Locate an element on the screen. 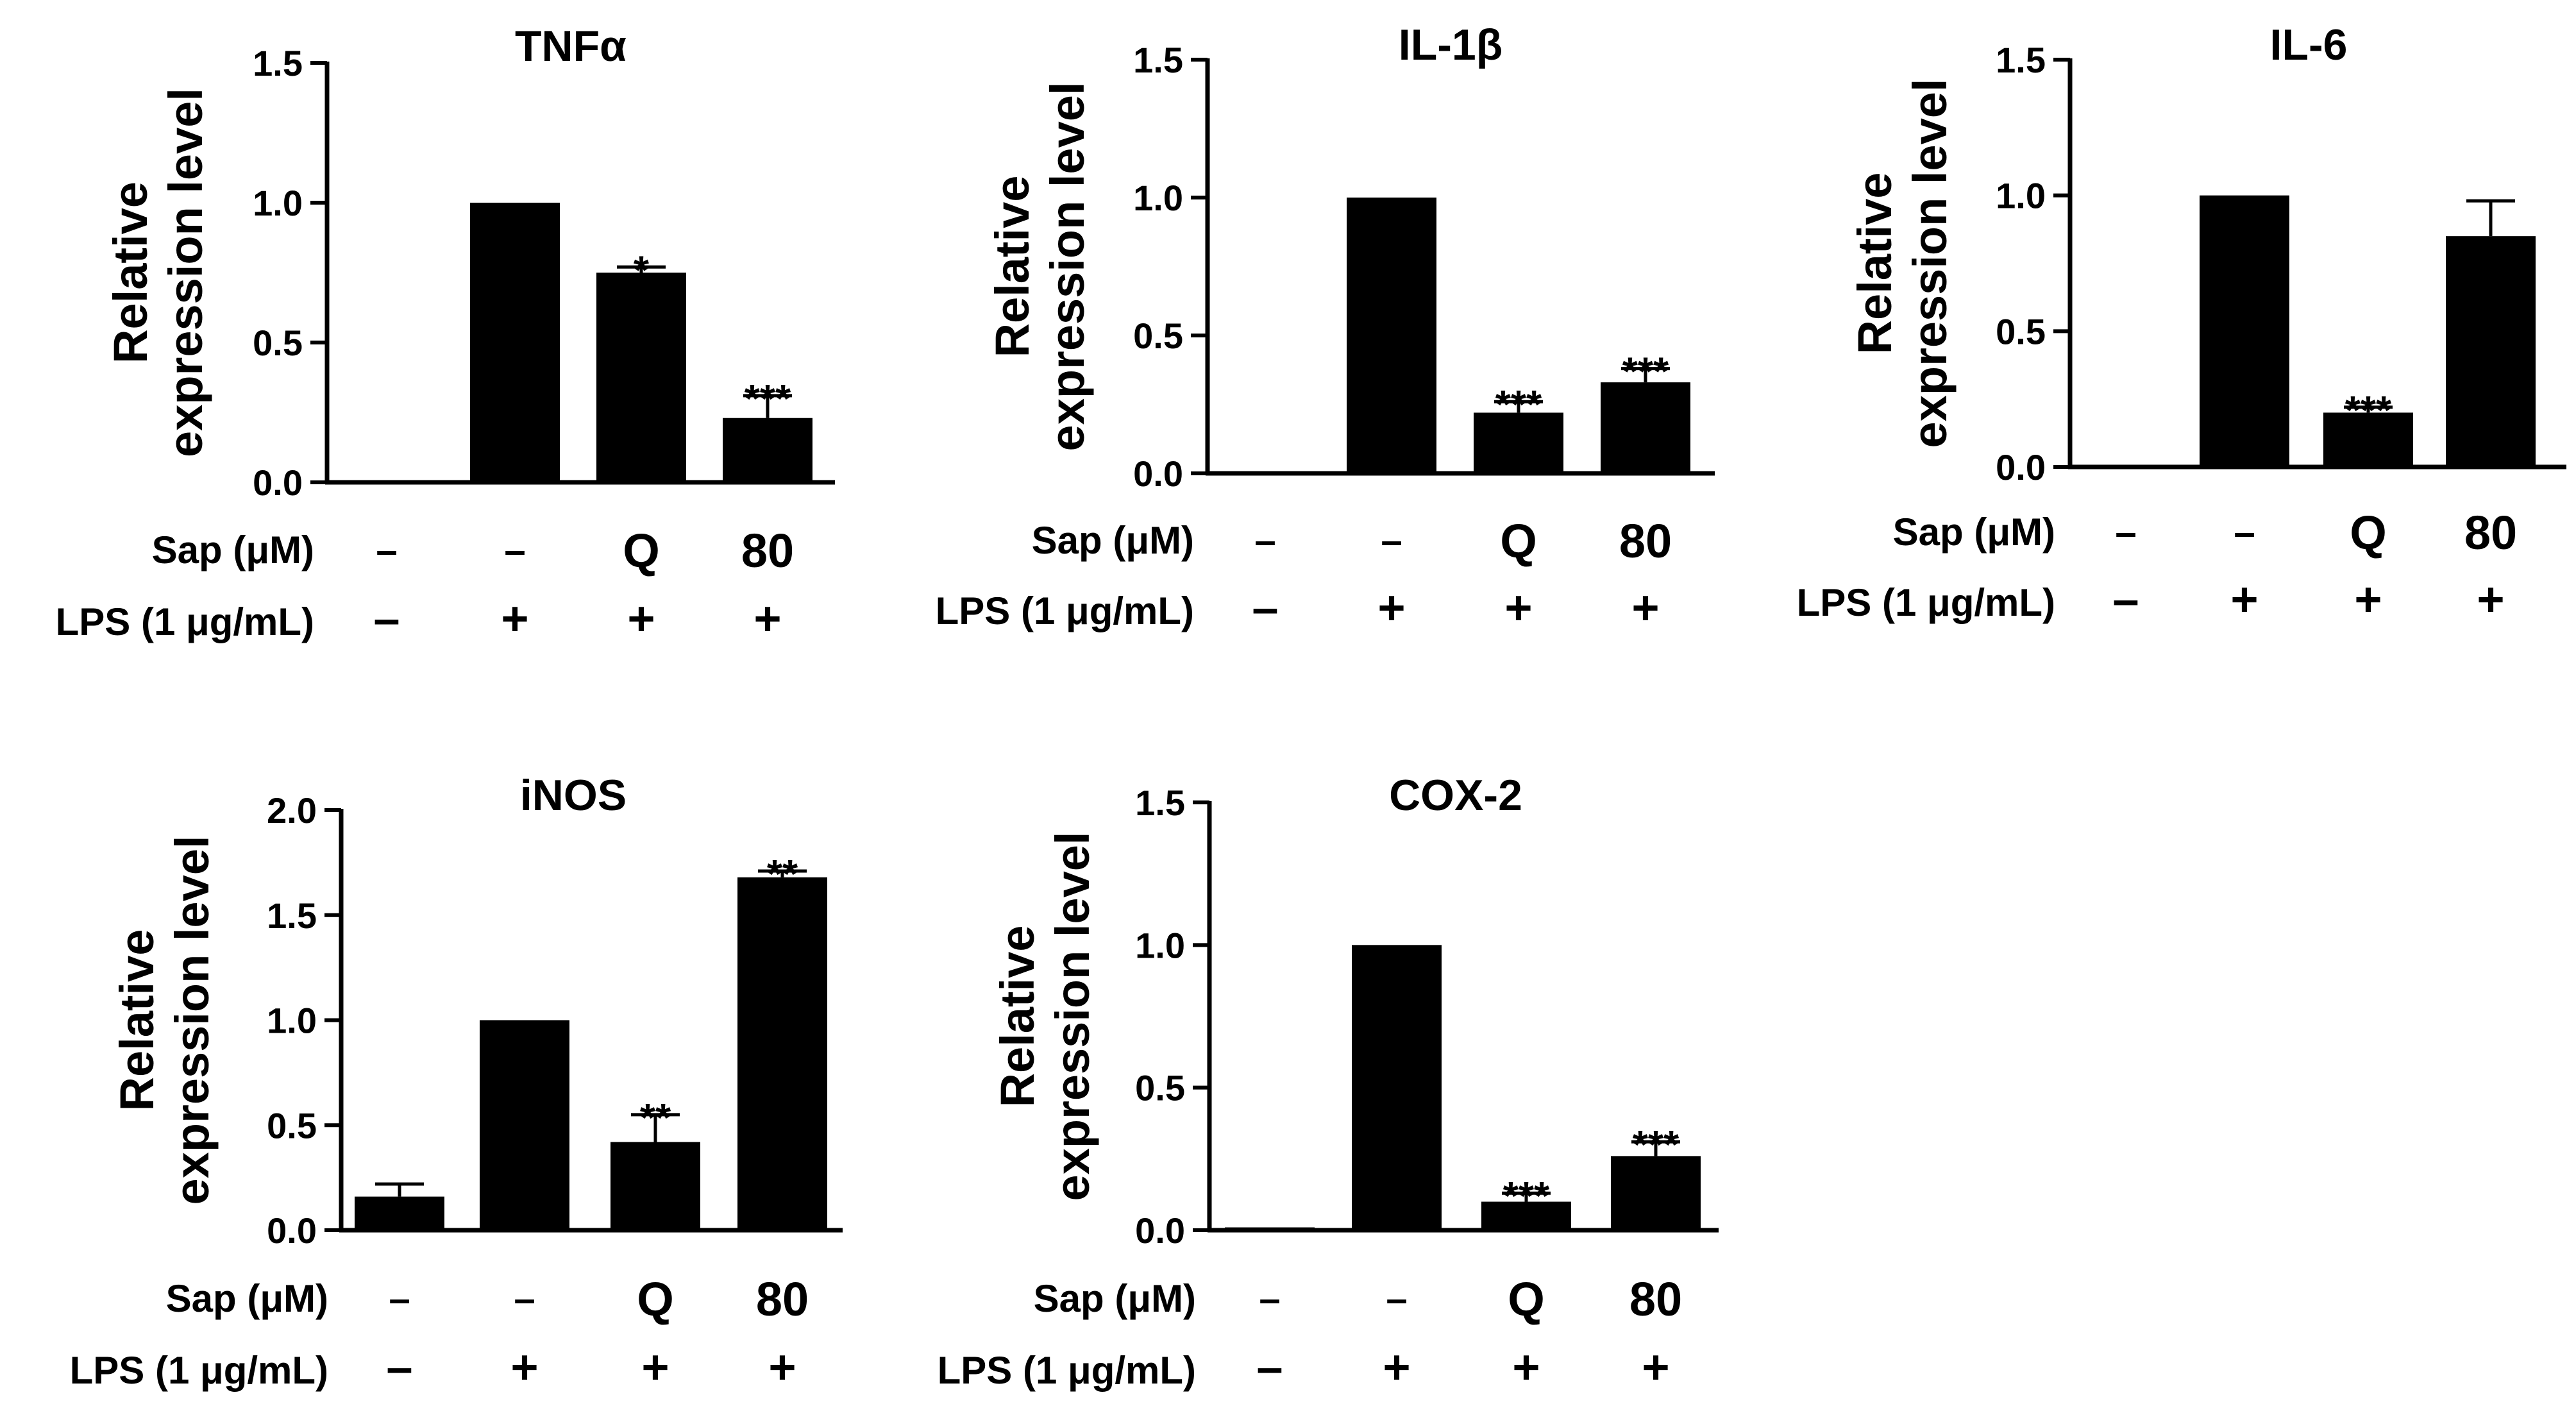 The image size is (2576, 1422). significance-label: * is located at coordinates (642, 270).